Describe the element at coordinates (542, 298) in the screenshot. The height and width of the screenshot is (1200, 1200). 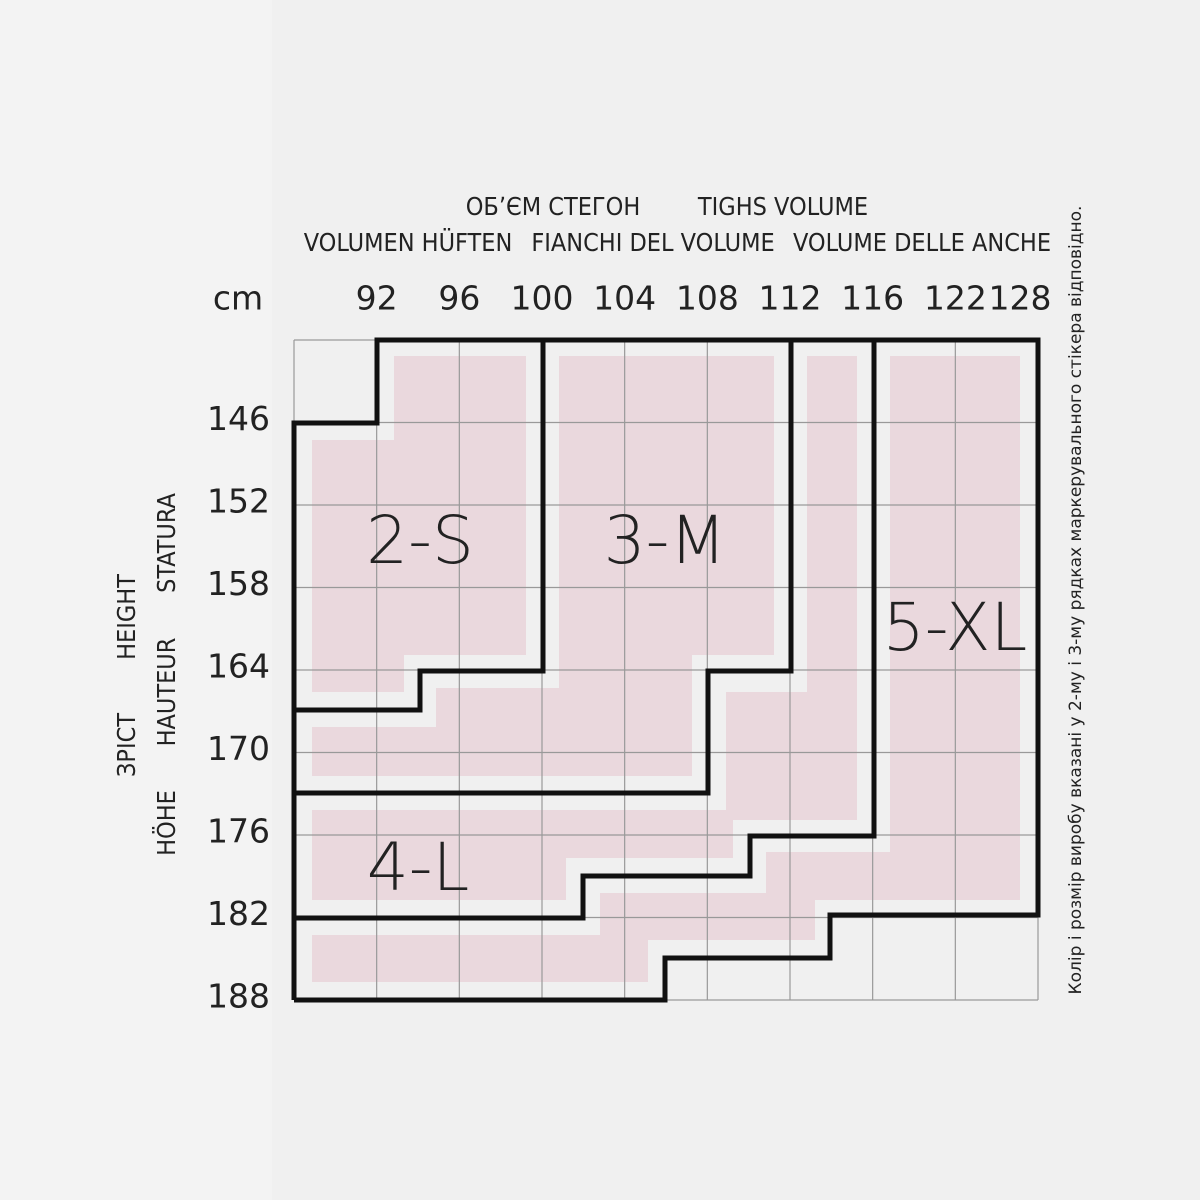
I see `column-label: 100` at that location.